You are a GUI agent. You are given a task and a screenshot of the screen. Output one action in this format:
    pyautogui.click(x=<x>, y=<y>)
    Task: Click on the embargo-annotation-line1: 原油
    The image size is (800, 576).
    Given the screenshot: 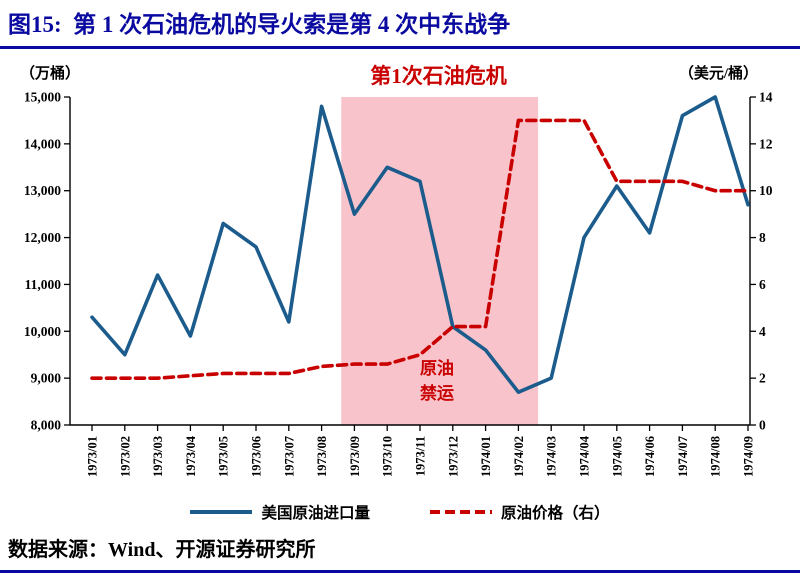 What is the action you would take?
    pyautogui.click(x=437, y=368)
    